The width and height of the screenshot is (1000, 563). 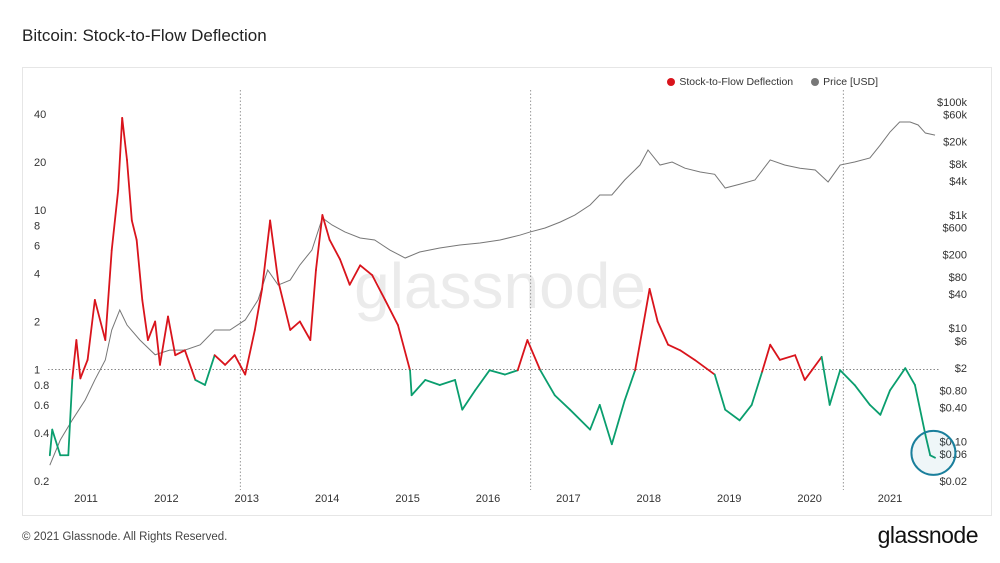 I want to click on left-tick-label: 8, so click(x=37, y=226).